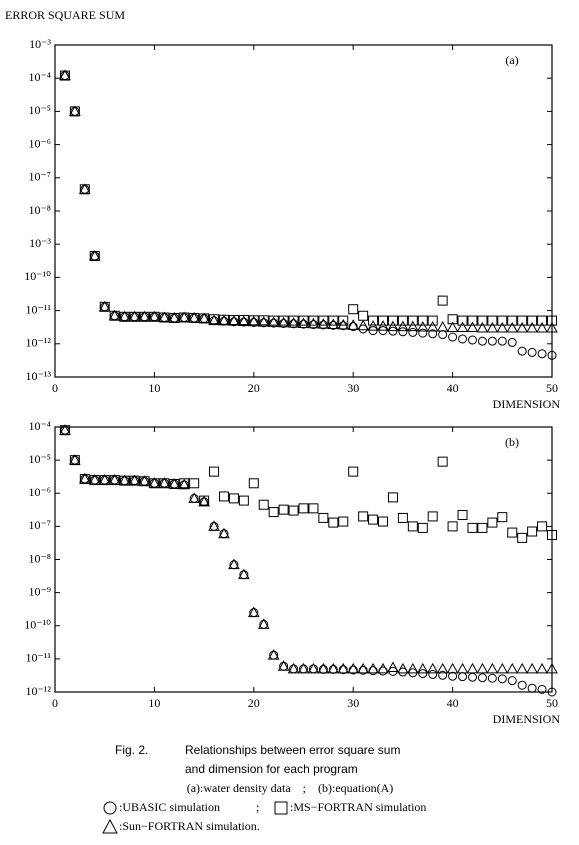 The width and height of the screenshot is (579, 845). What do you see at coordinates (358, 807) in the screenshot?
I see `legend-label: :MS−FORTRAN simulation` at bounding box center [358, 807].